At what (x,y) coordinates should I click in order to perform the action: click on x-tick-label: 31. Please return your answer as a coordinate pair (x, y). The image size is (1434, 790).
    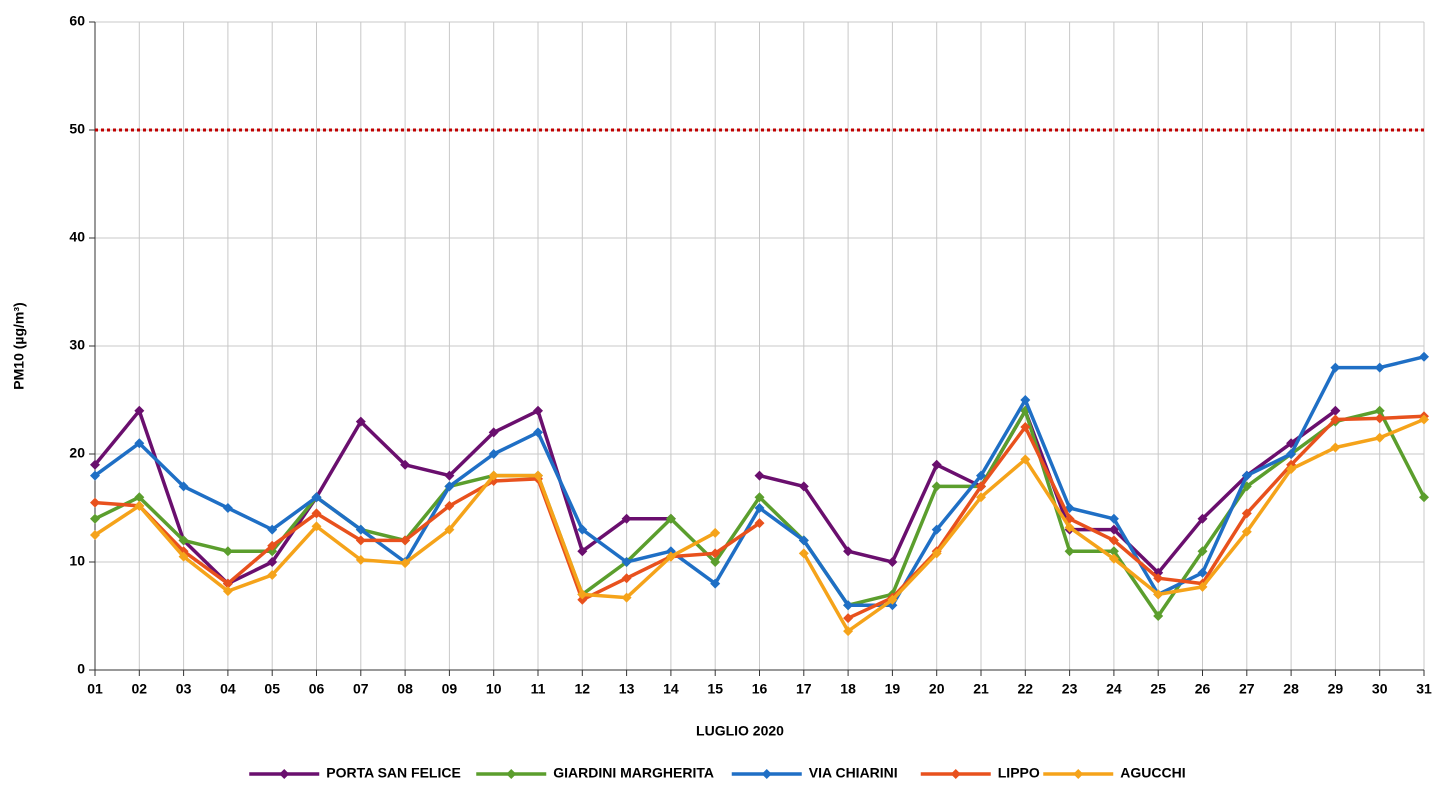
    Looking at the image, I should click on (1424, 689).